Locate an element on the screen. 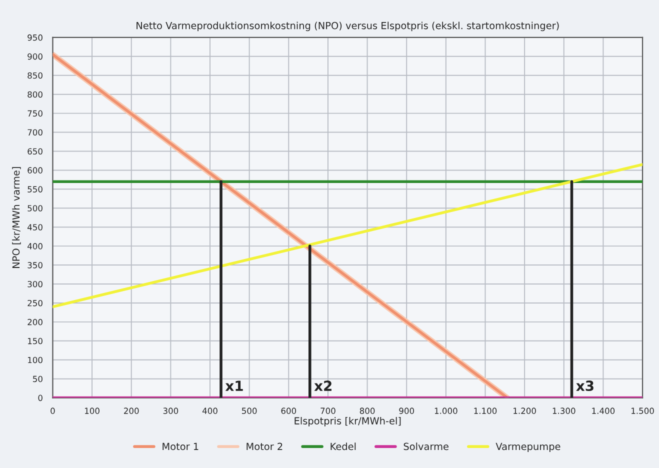 Image resolution: width=659 pixels, height=468 pixels. x-tick-label: 0 is located at coordinates (52, 411).